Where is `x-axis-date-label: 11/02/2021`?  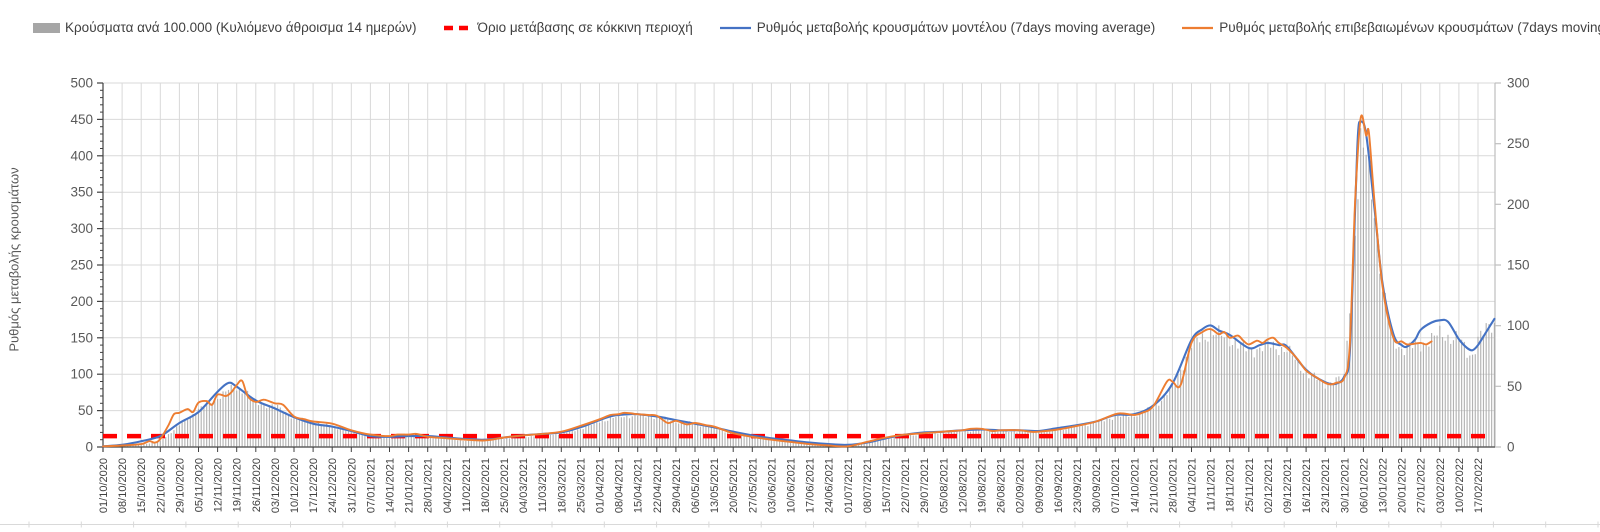
x-axis-date-label: 11/02/2021 is located at coordinates (467, 485).